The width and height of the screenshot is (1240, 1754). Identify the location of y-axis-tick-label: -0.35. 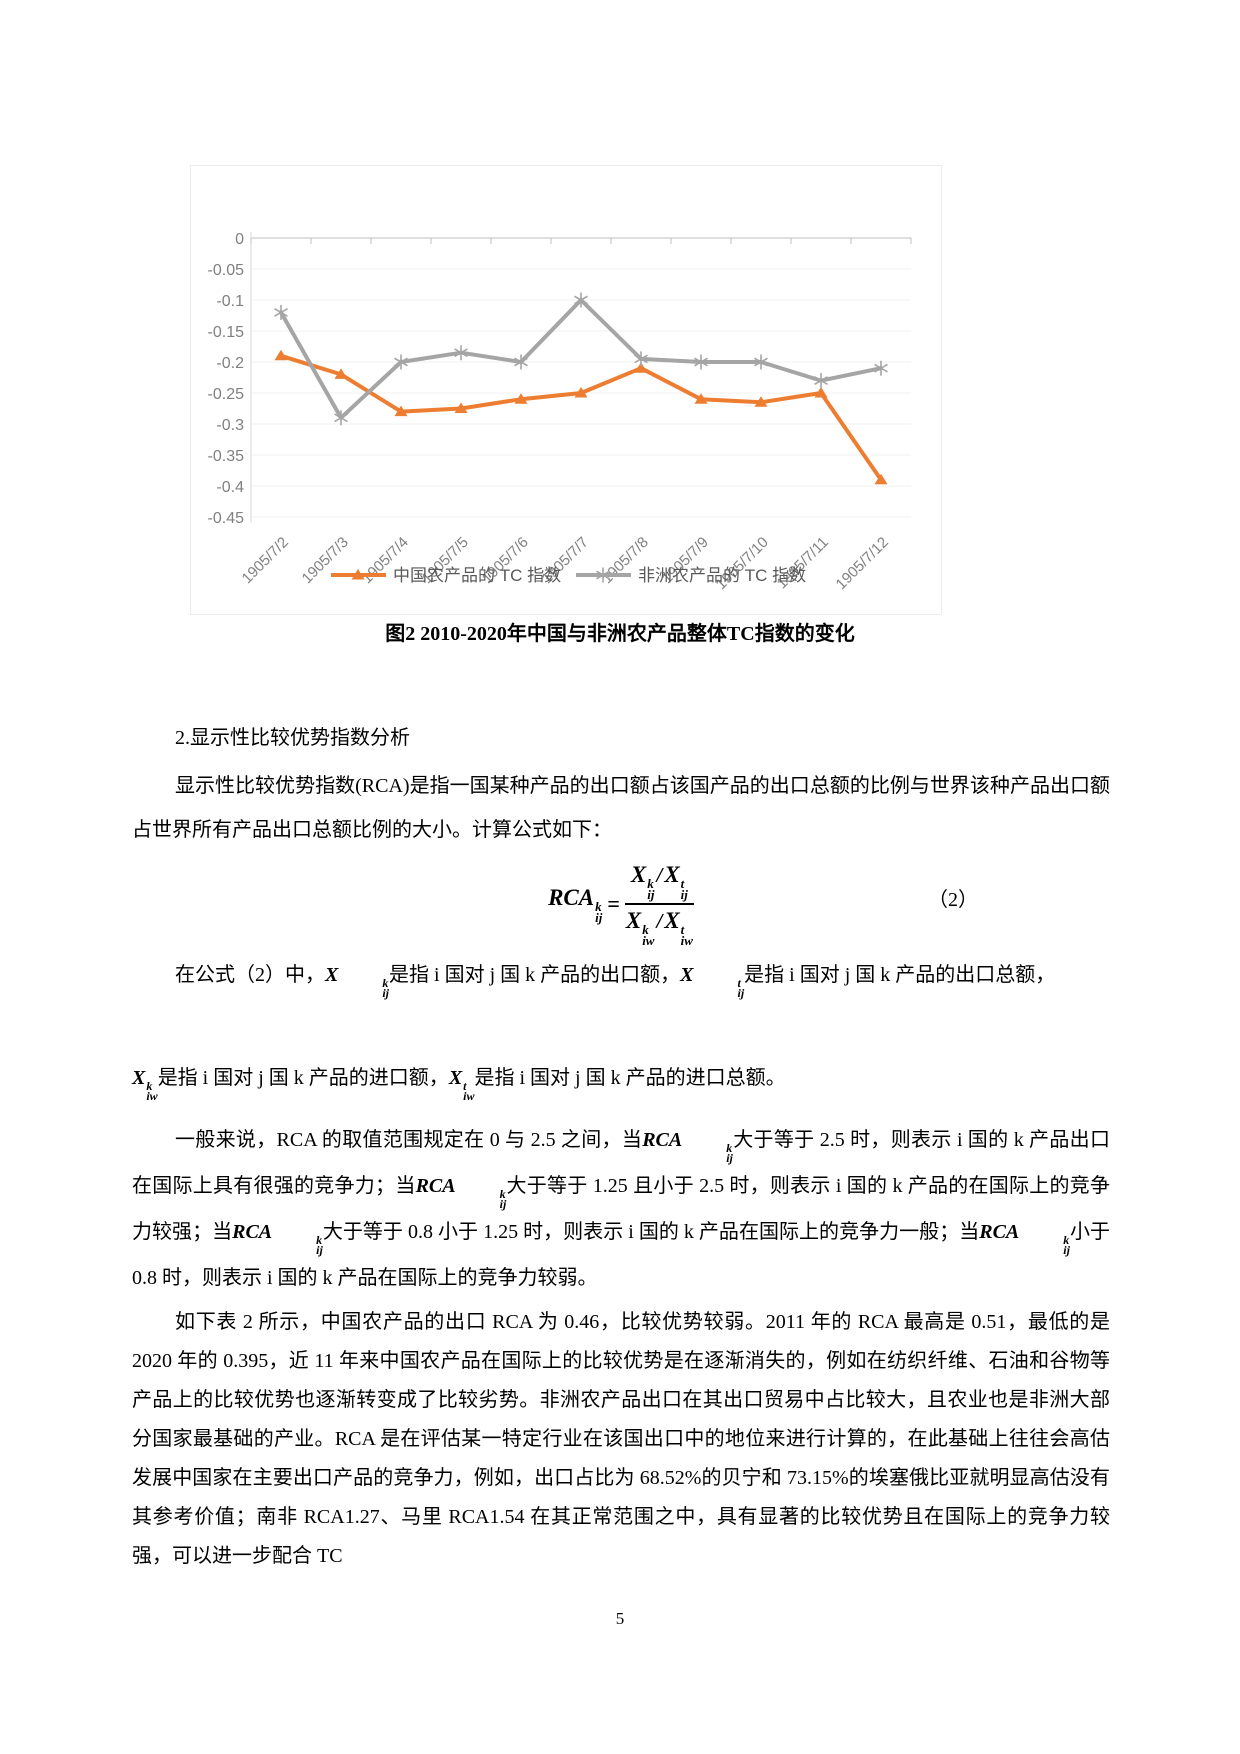
(226, 456).